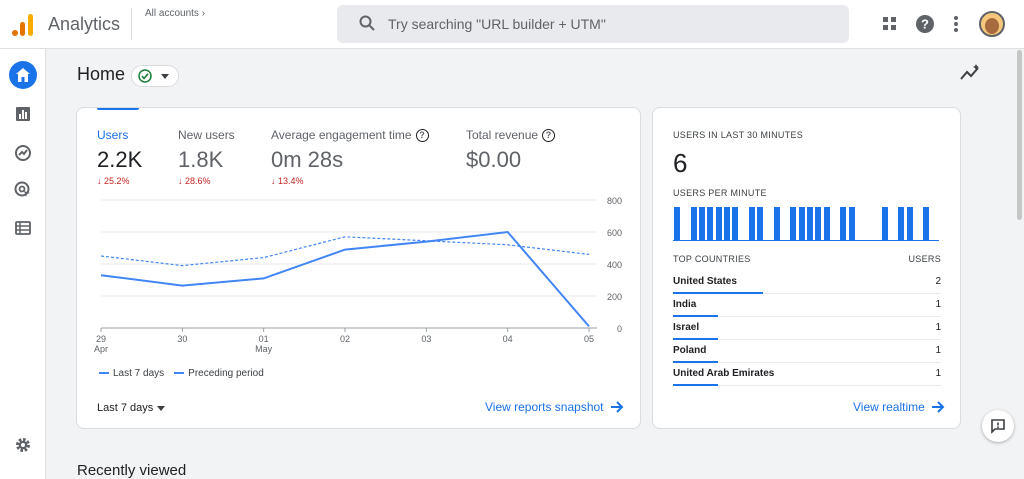 Image resolution: width=1024 pixels, height=479 pixels. What do you see at coordinates (201, 159) in the screenshot?
I see `metric-value: 1.8K` at bounding box center [201, 159].